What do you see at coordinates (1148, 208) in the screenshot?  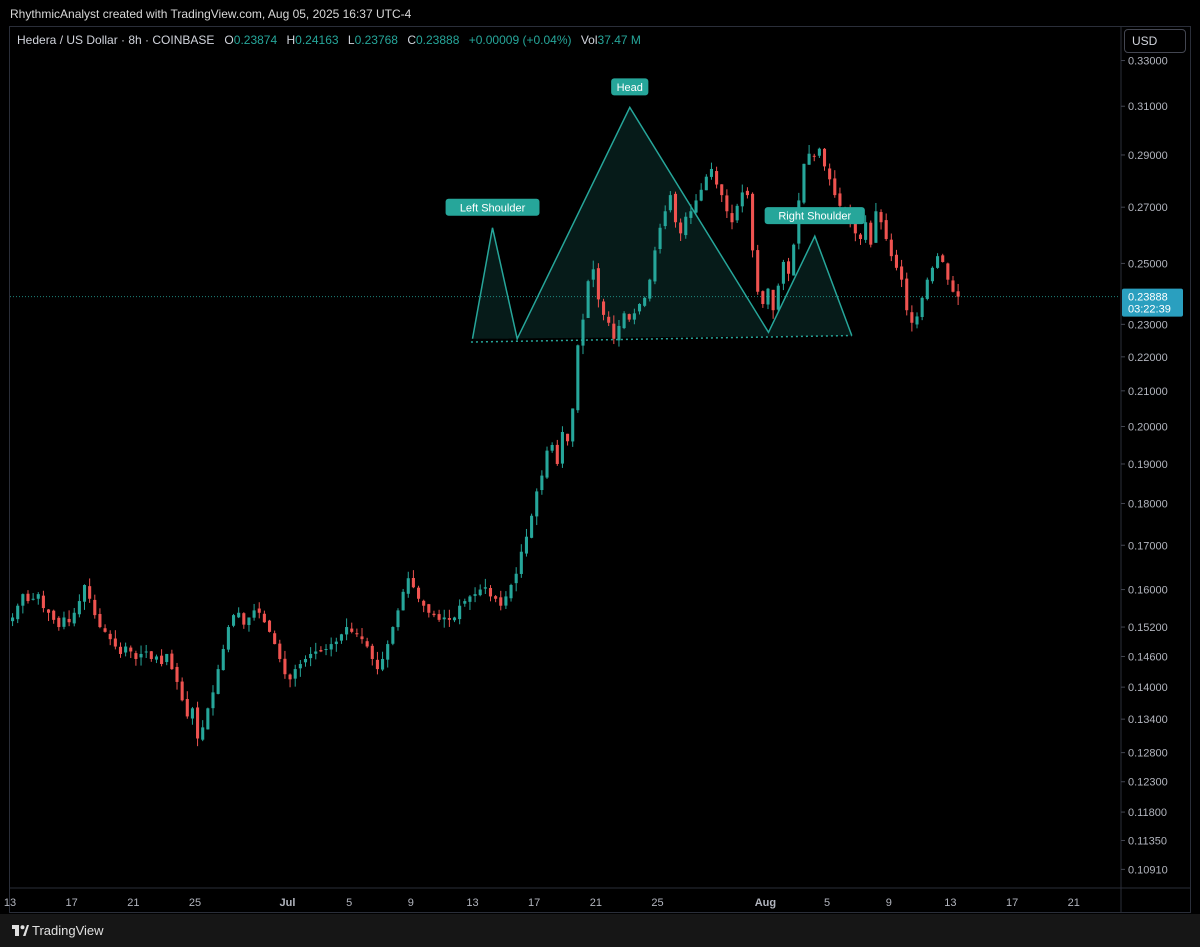 I see `price-tick-label: 0.27000` at bounding box center [1148, 208].